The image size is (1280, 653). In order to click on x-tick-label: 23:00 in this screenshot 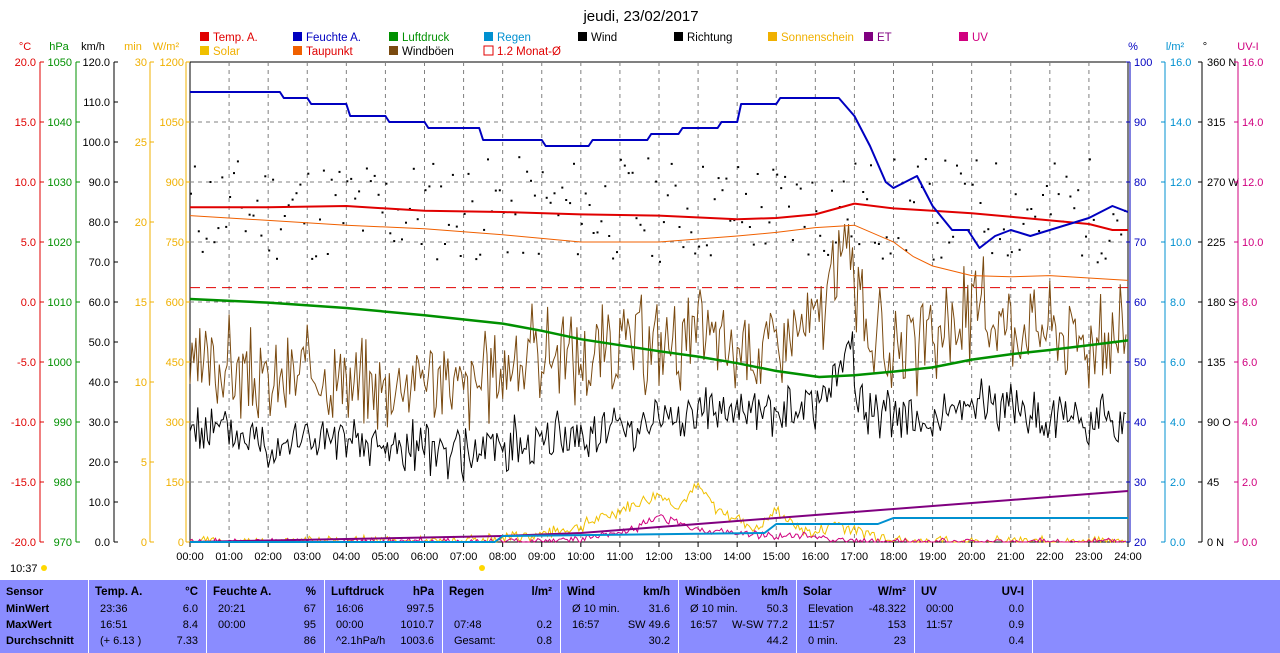, I will do `click(1089, 557)`.